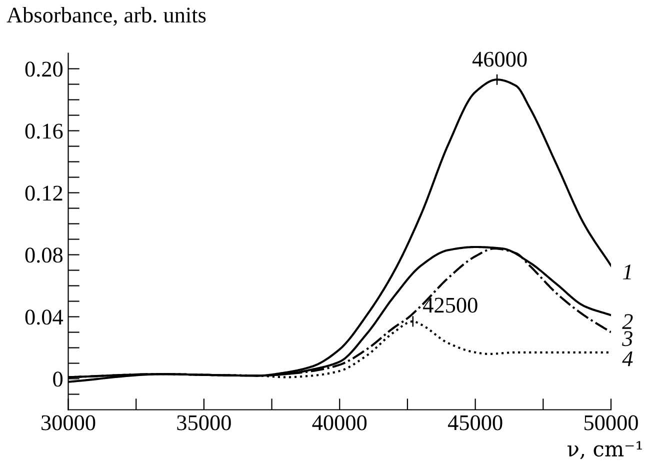  What do you see at coordinates (611, 422) in the screenshot?
I see `x-tick-label: 50000` at bounding box center [611, 422].